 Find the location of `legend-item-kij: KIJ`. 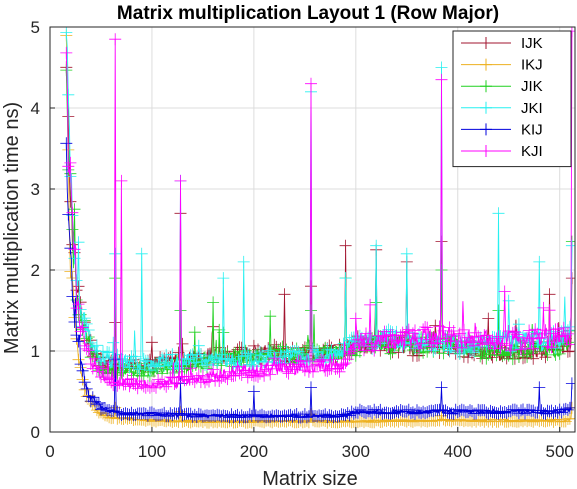

legend-item-kij: KIJ is located at coordinates (502, 129).